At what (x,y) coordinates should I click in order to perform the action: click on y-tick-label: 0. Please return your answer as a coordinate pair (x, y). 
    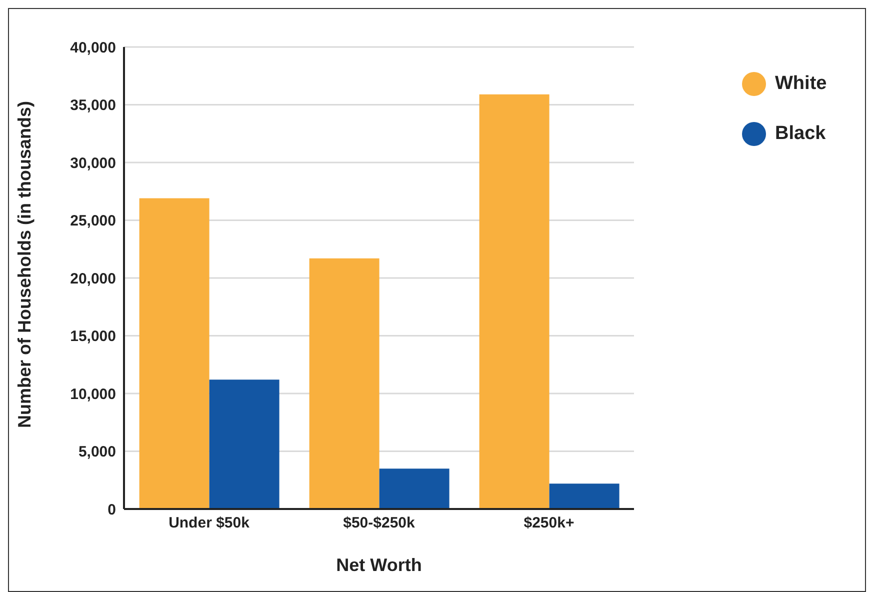
    Looking at the image, I should click on (112, 509).